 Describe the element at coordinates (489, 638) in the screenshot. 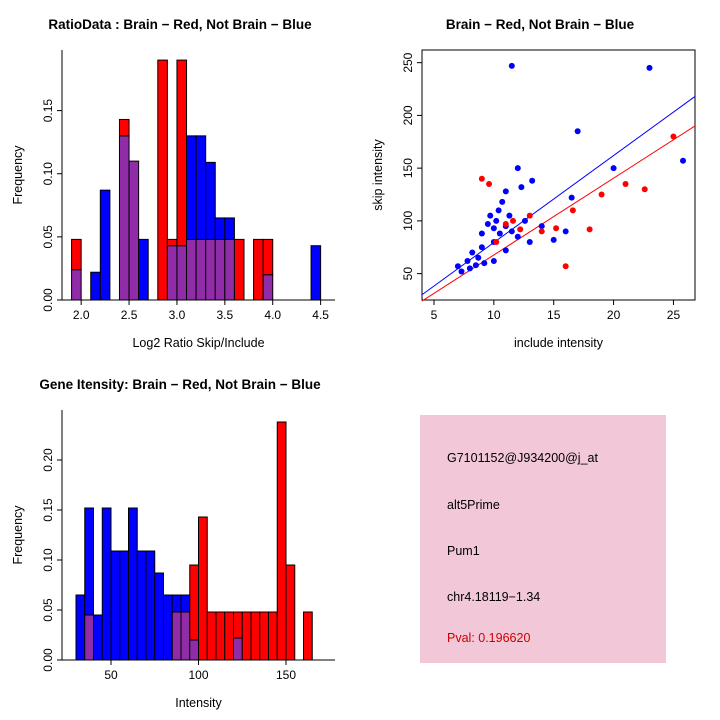

I see `pvalue-text: Pval: 0.196620` at that location.